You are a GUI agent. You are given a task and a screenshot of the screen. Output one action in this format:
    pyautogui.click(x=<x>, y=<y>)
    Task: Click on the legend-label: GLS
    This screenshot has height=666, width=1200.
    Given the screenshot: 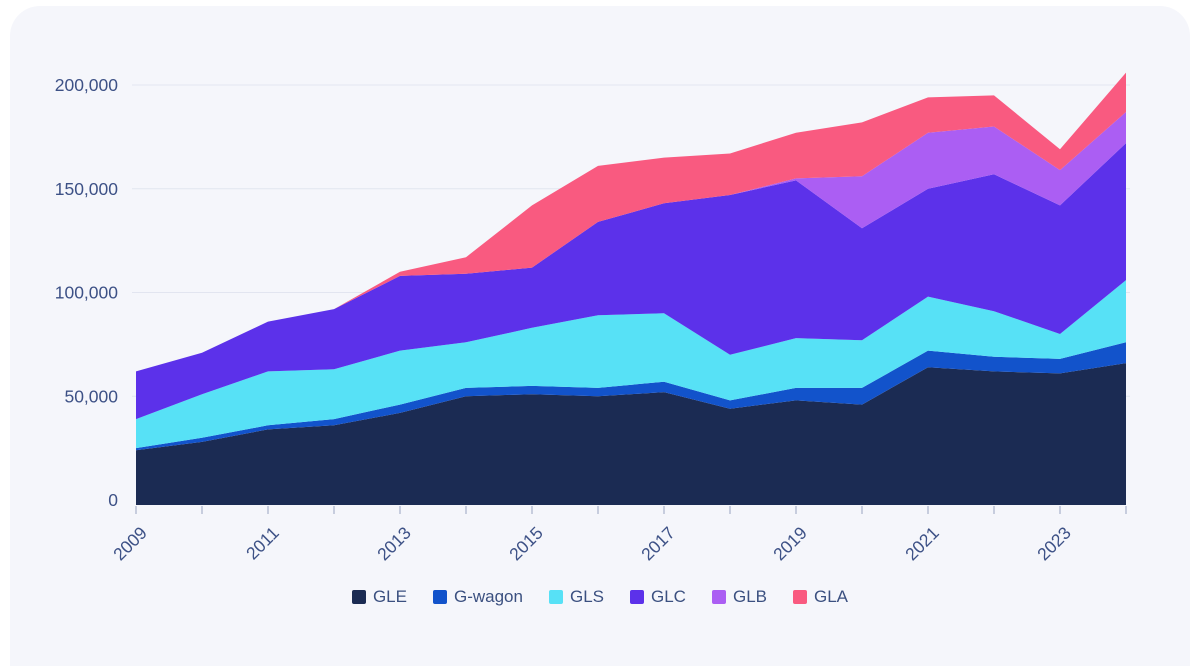 What is the action you would take?
    pyautogui.click(x=586, y=596)
    